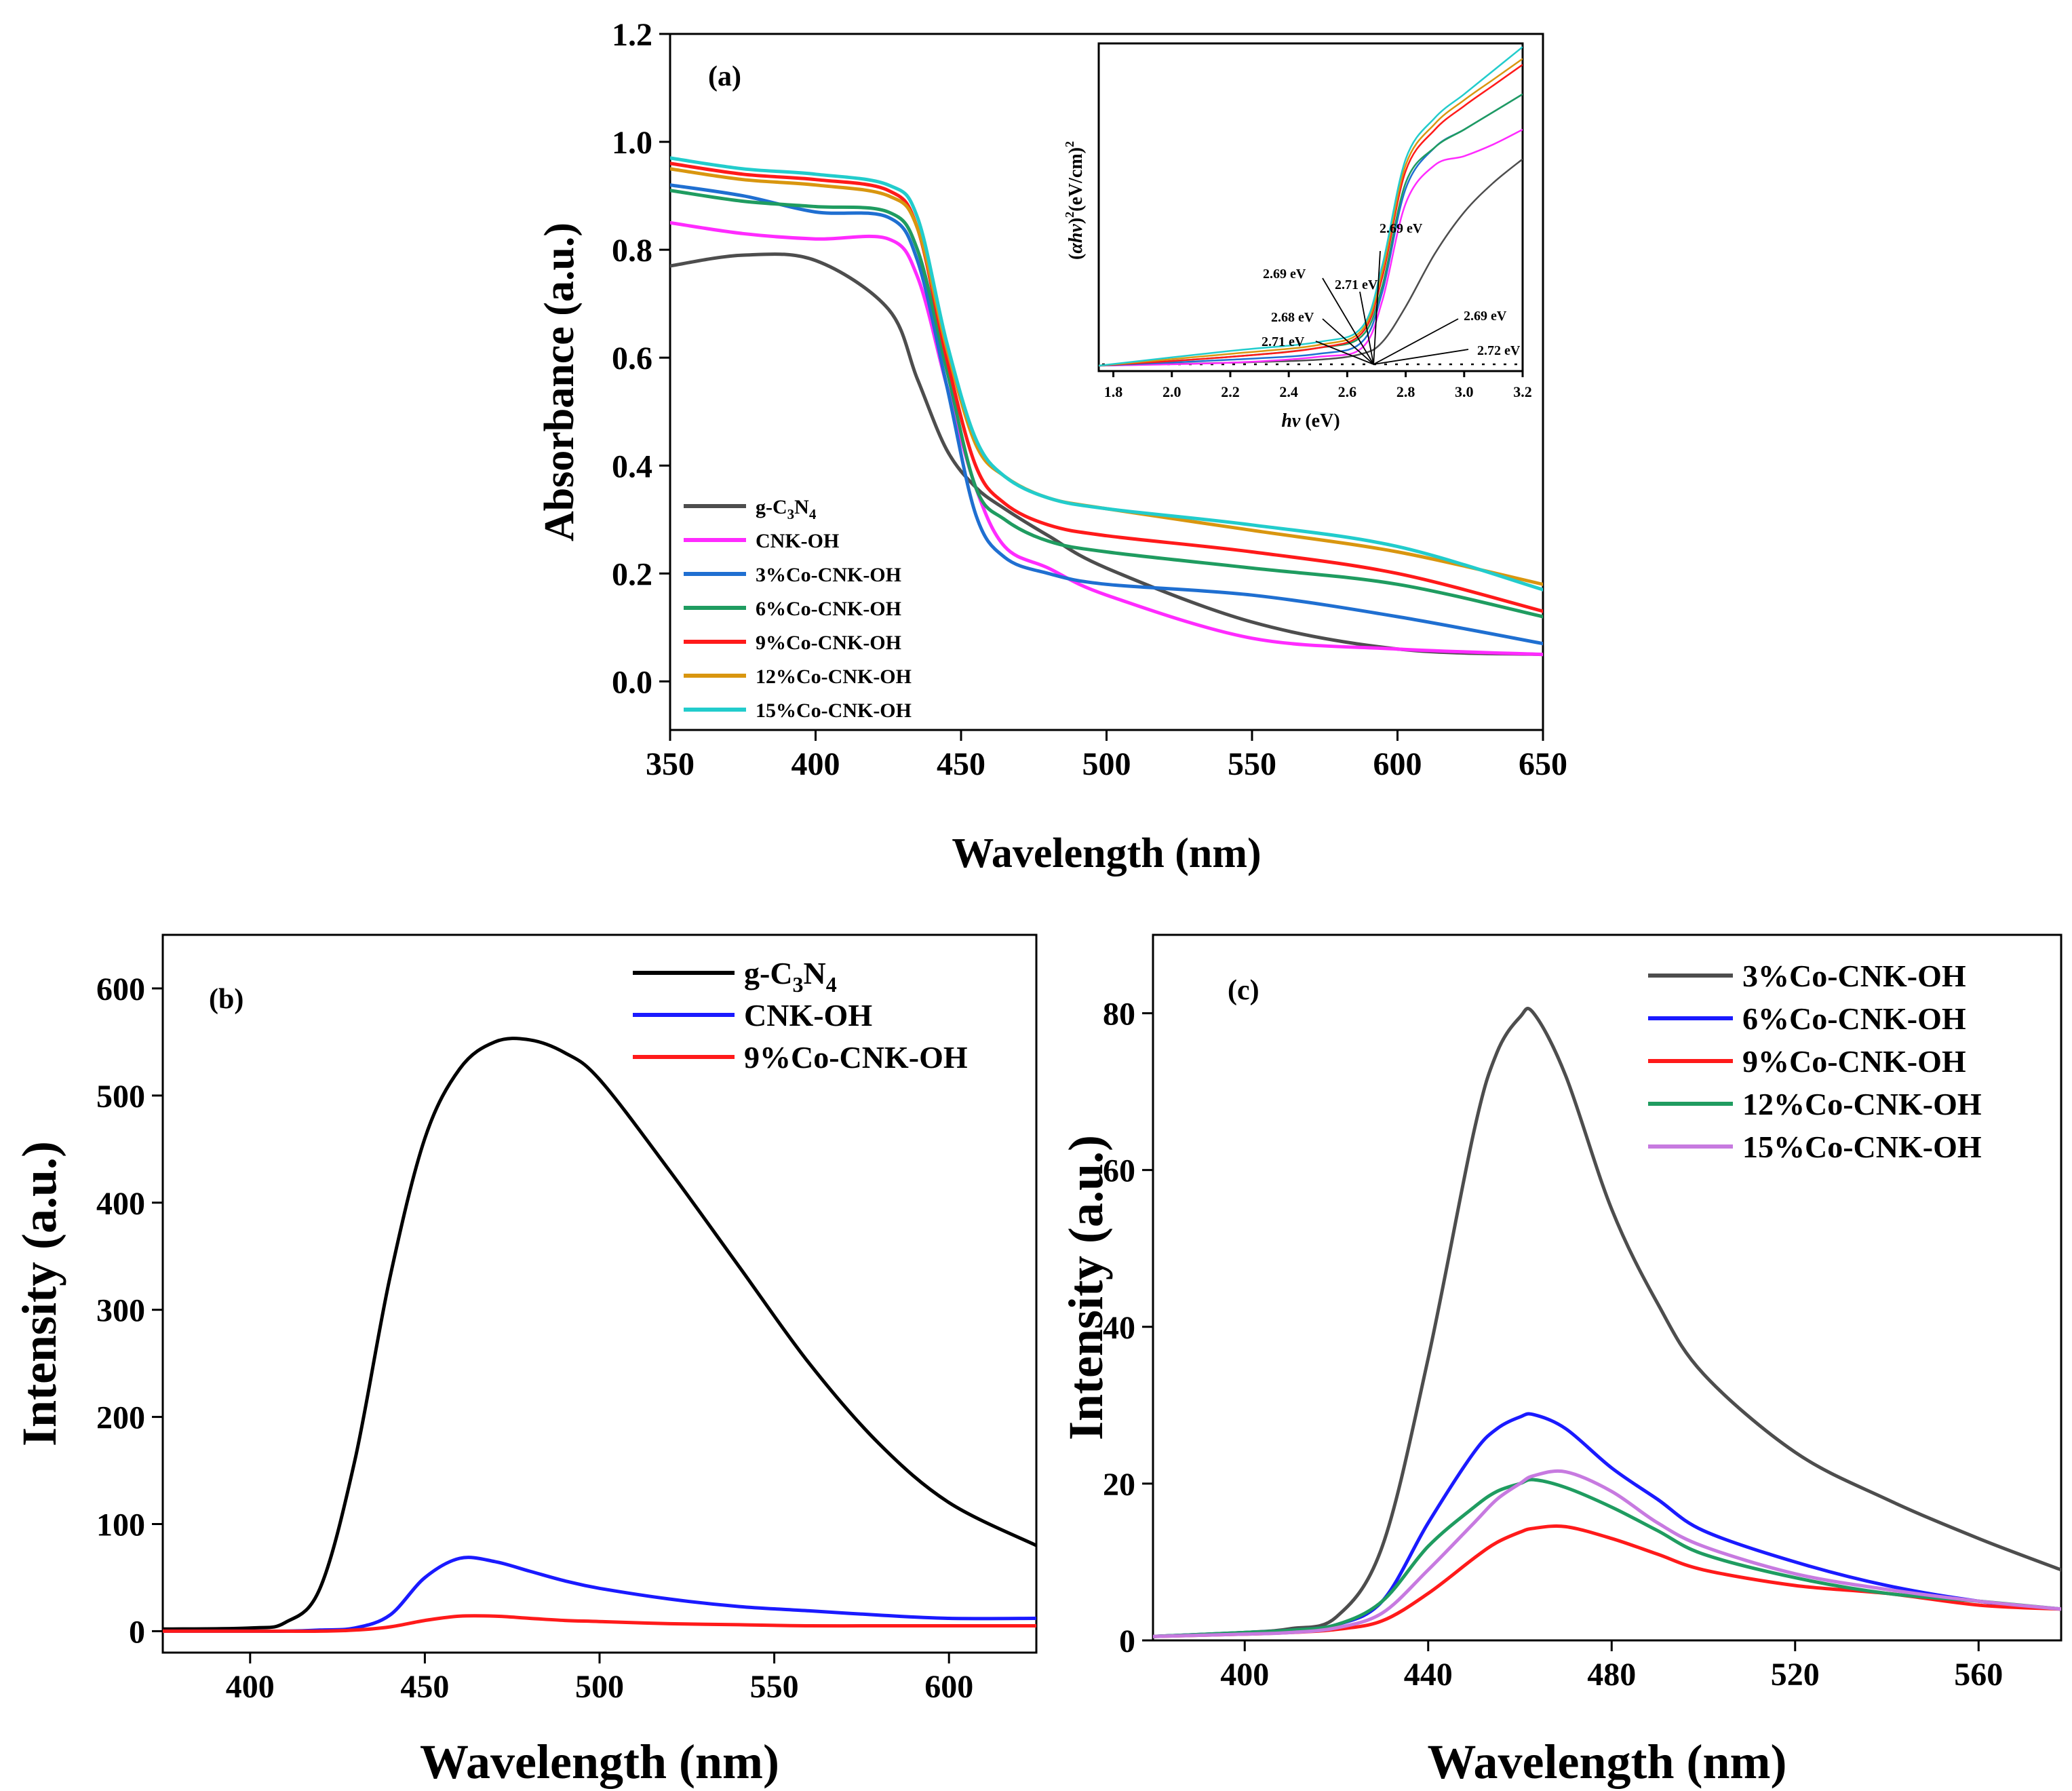 Image resolution: width=2072 pixels, height=1791 pixels. What do you see at coordinates (1106, 764) in the screenshot?
I see `panel-a-x-tick-label: 500` at bounding box center [1106, 764].